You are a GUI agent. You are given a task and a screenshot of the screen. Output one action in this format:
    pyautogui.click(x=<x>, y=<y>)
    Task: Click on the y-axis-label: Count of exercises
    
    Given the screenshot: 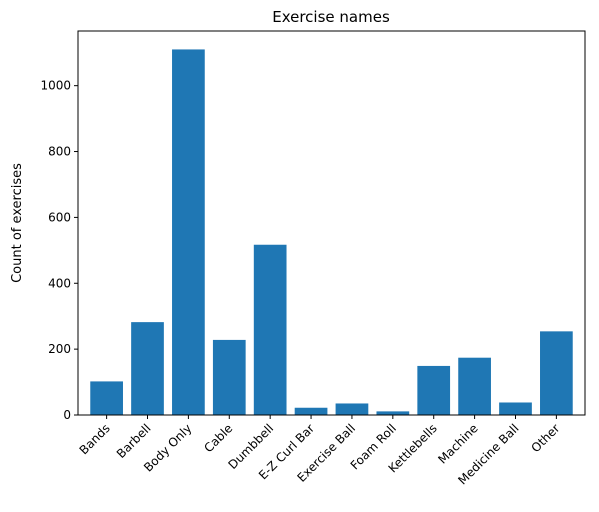 What is the action you would take?
    pyautogui.click(x=17, y=223)
    